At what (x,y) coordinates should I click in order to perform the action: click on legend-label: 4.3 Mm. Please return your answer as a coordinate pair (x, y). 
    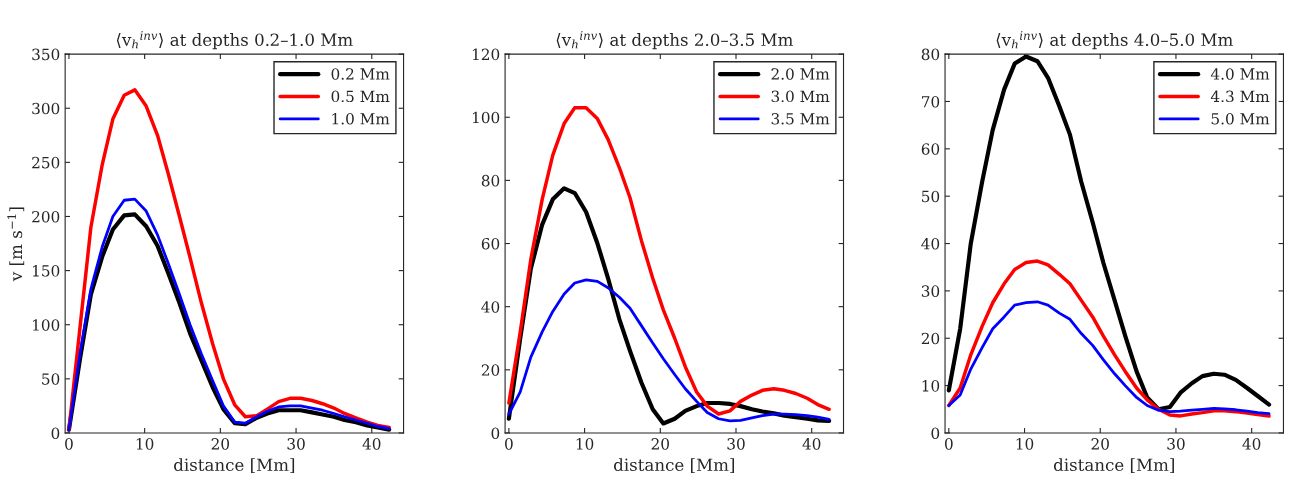
    Looking at the image, I should click on (1240, 96).